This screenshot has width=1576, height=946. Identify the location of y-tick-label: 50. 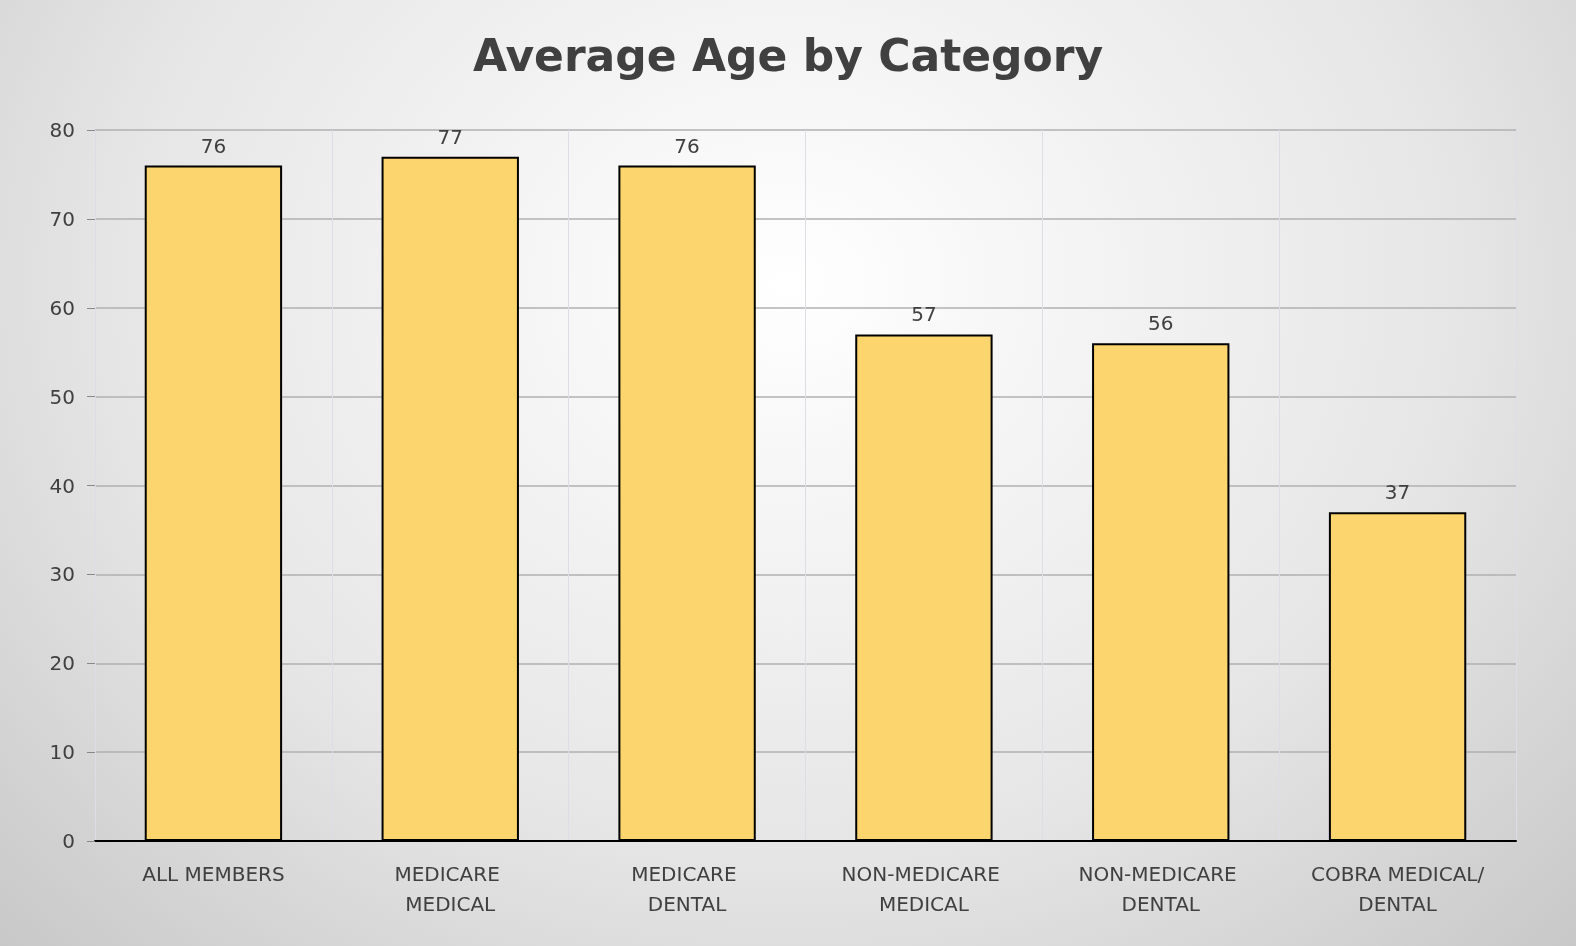
(62, 396).